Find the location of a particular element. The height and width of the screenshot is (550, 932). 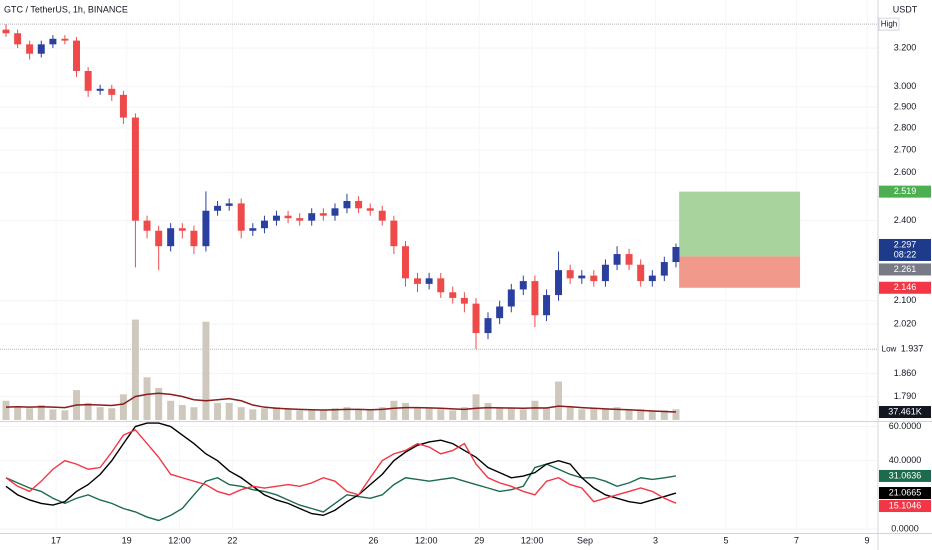

y-tick-label: 2.900 is located at coordinates (905, 107).